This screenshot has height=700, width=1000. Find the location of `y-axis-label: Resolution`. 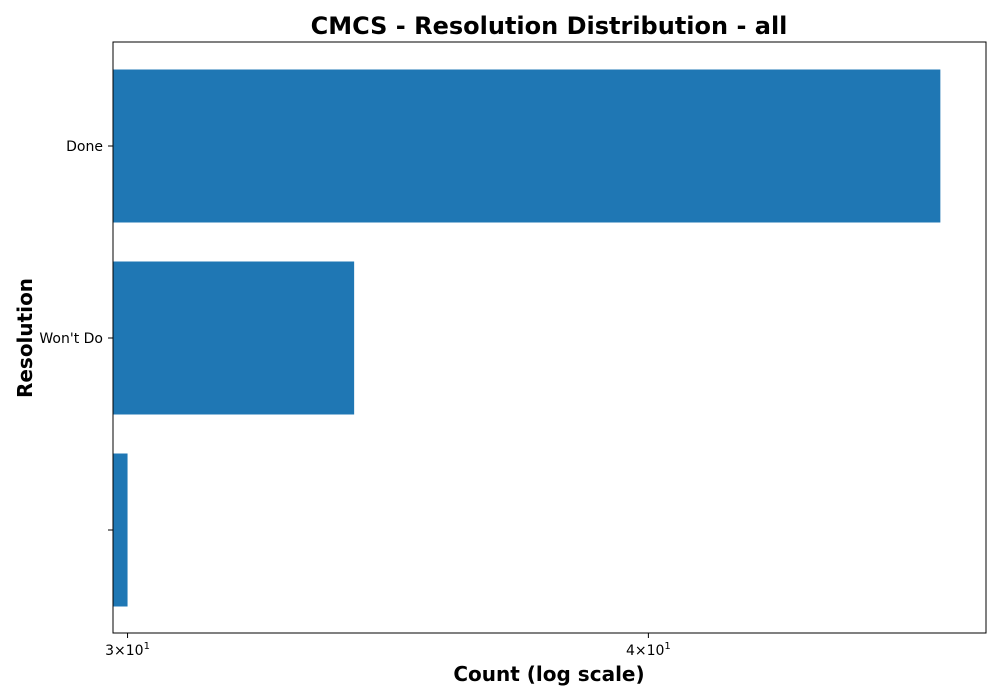

y-axis-label: Resolution is located at coordinates (25, 338).